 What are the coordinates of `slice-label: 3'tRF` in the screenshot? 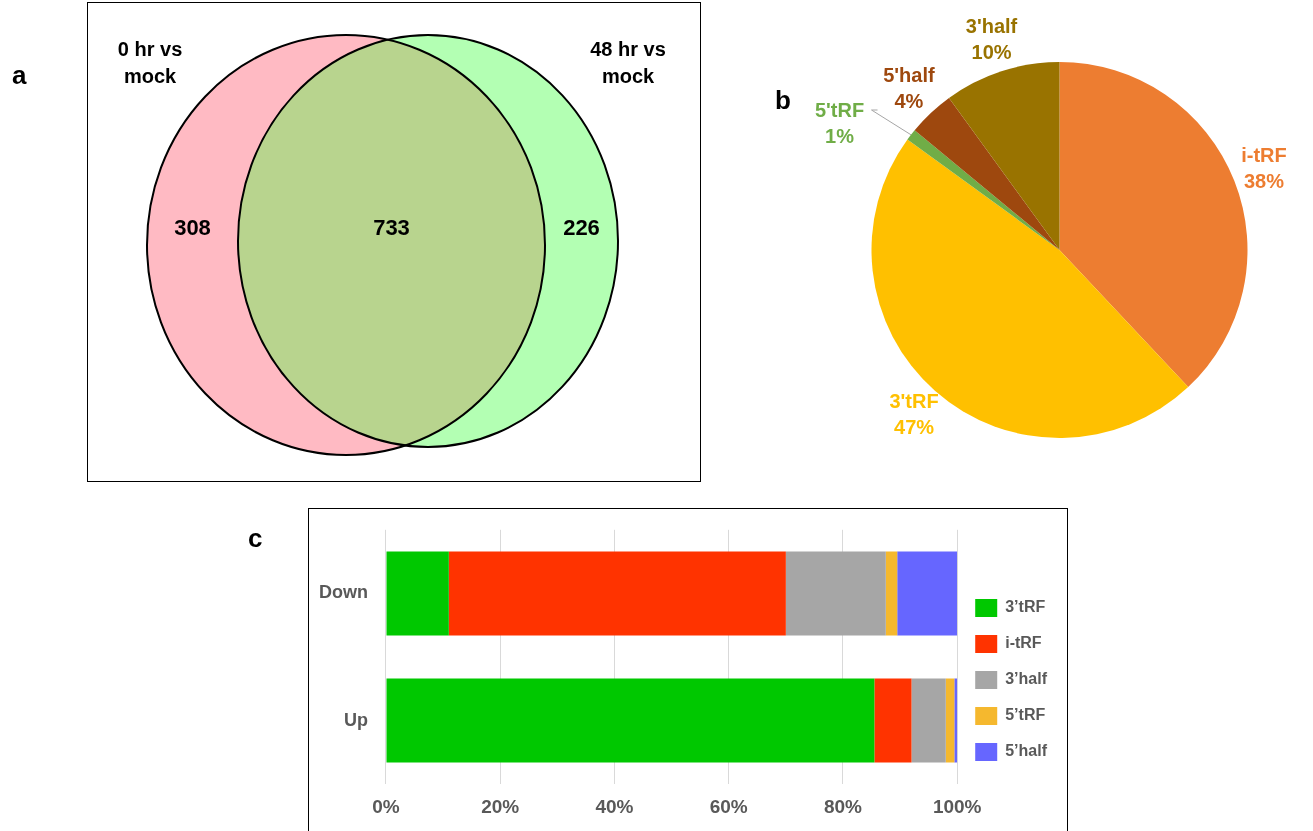 It's located at (914, 400).